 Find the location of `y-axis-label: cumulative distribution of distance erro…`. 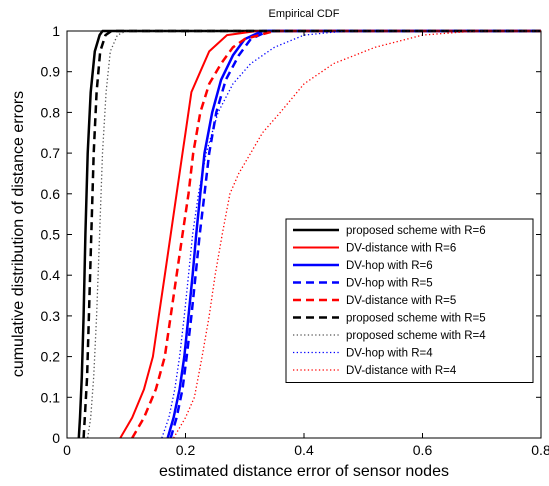

y-axis-label: cumulative distribution of distance erro… is located at coordinates (18, 234).